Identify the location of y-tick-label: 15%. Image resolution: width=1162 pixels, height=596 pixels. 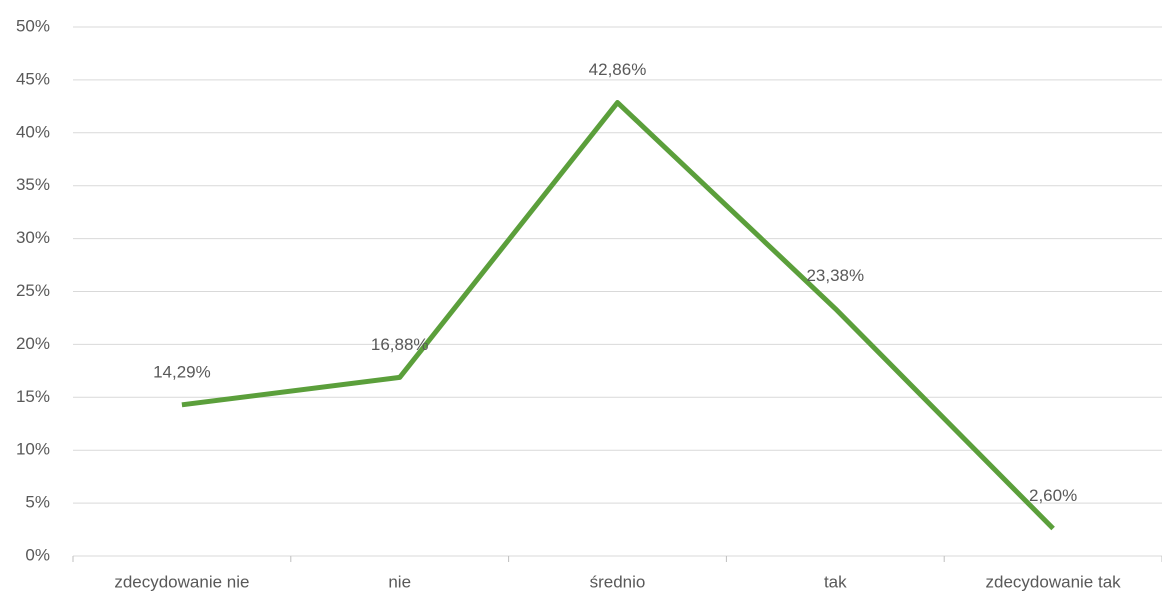
(33, 396).